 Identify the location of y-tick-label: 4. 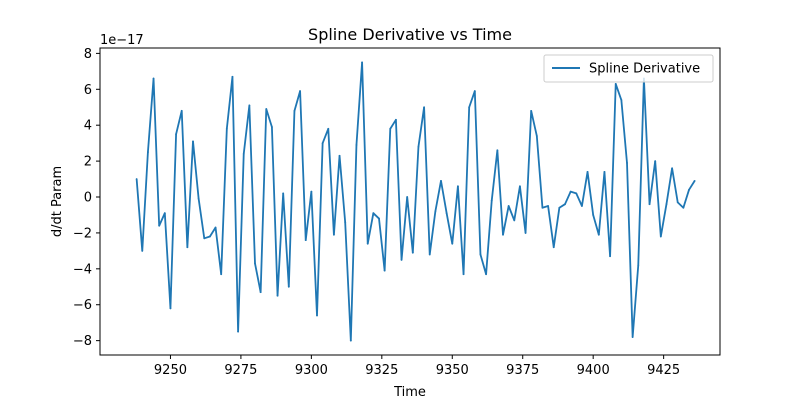
(88, 126).